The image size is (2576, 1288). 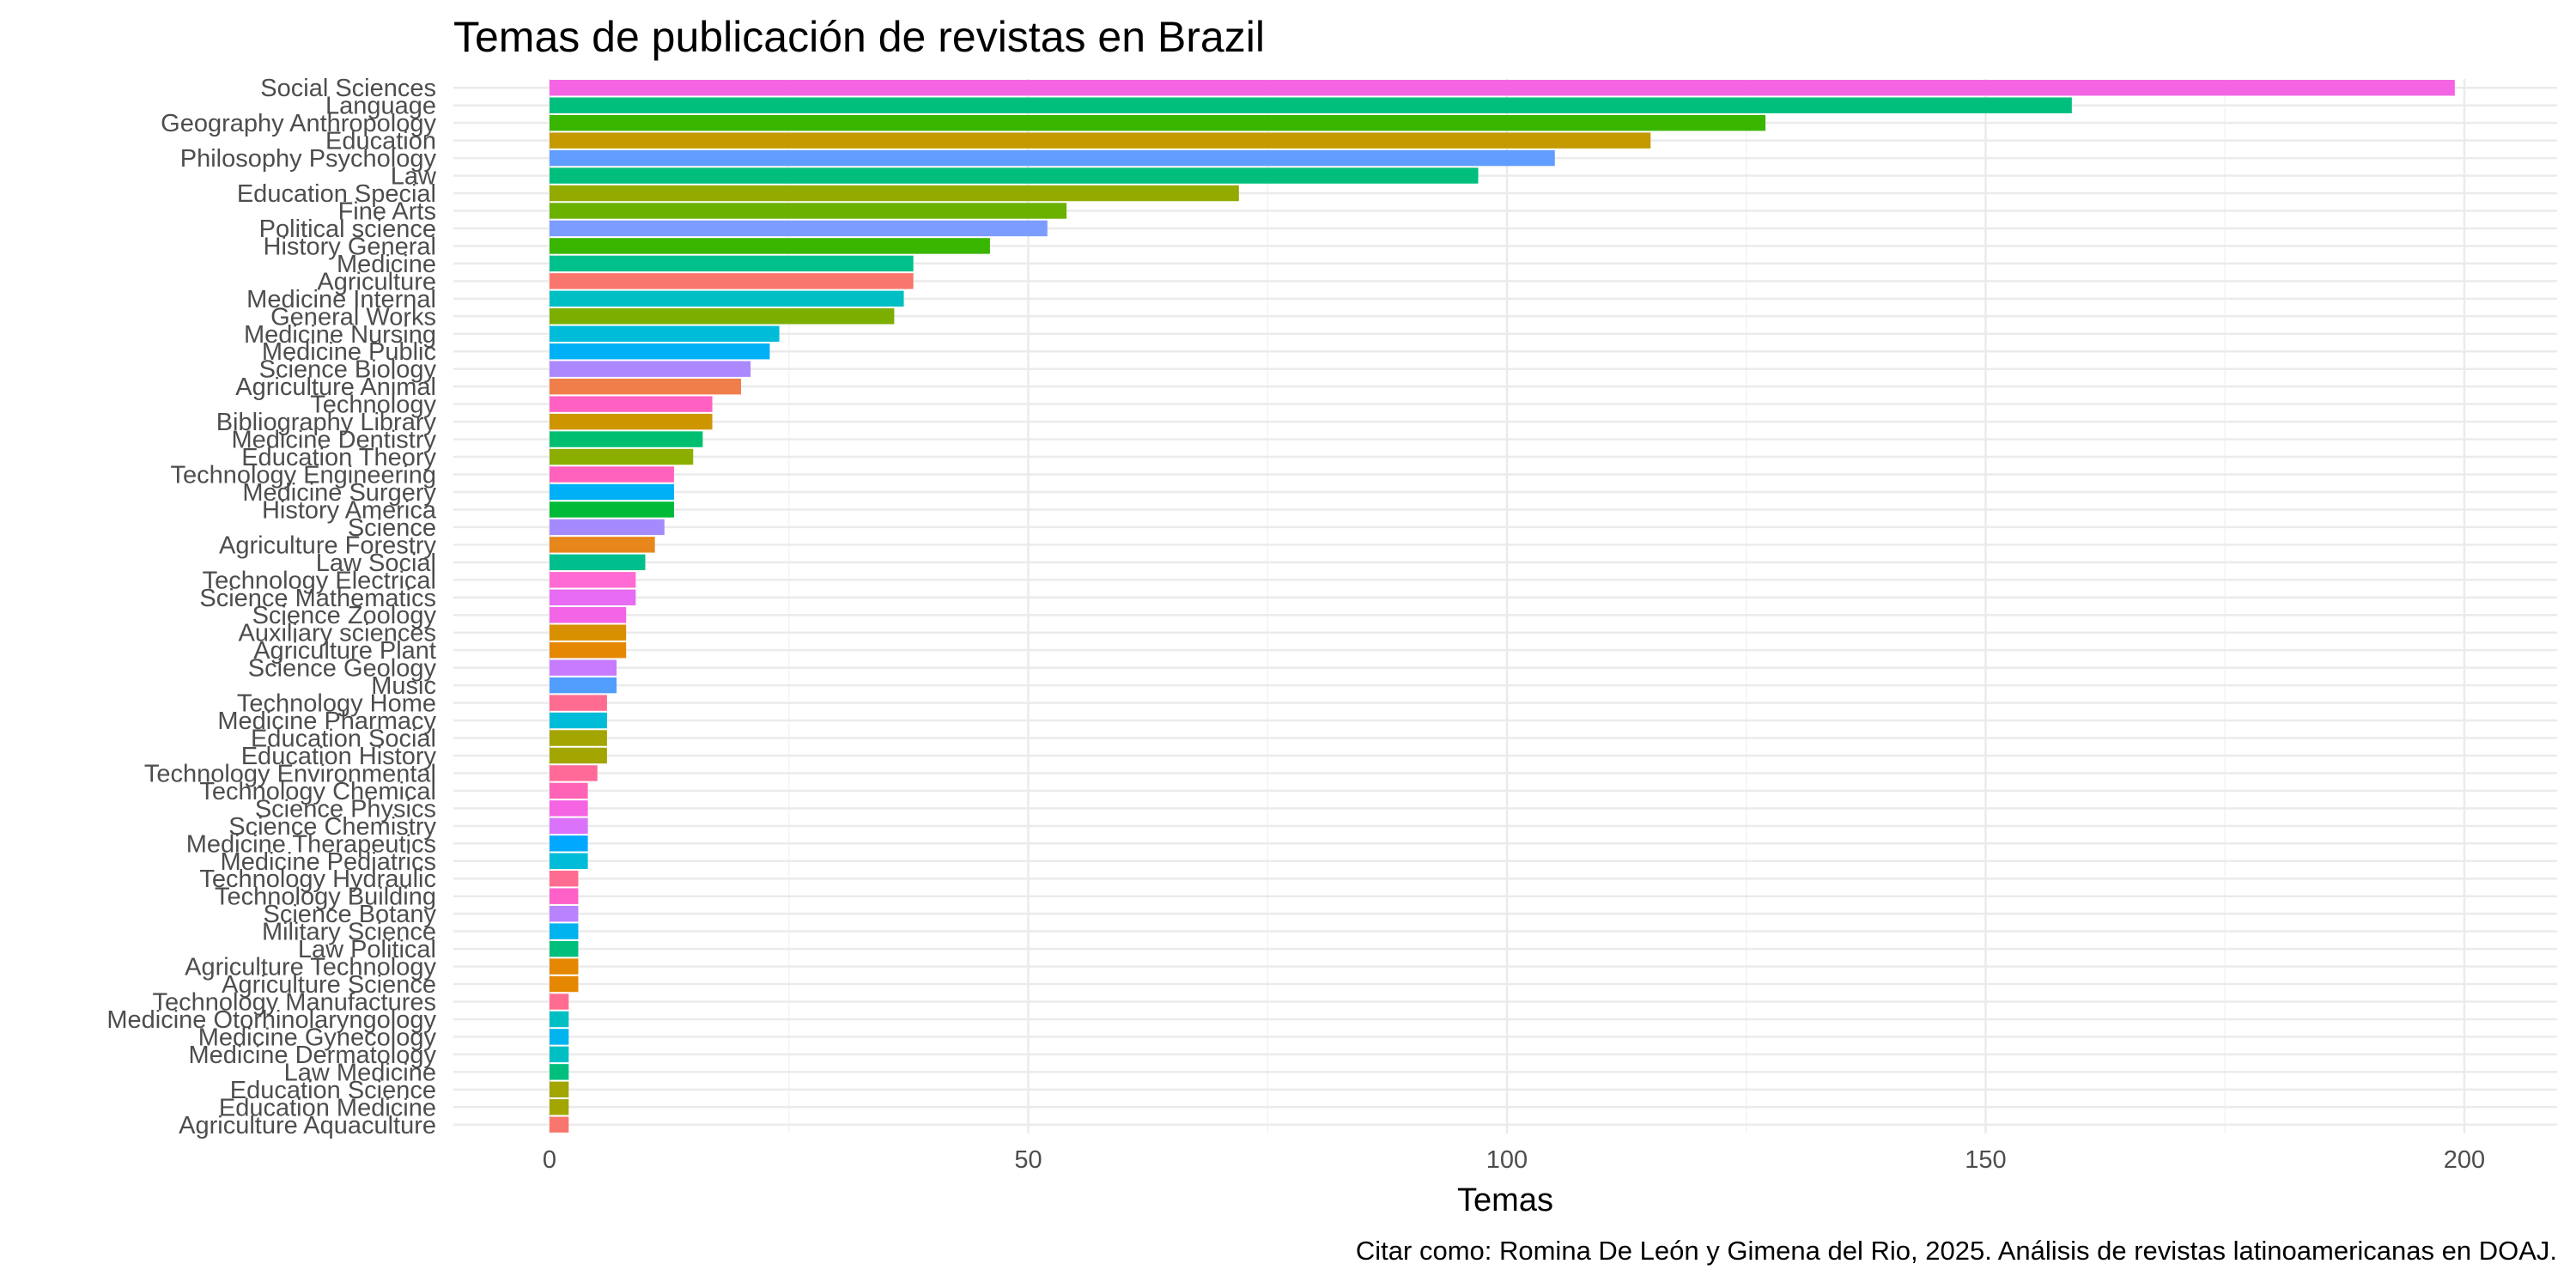 I want to click on y-tick-label: Agriculture Science, so click(x=329, y=985).